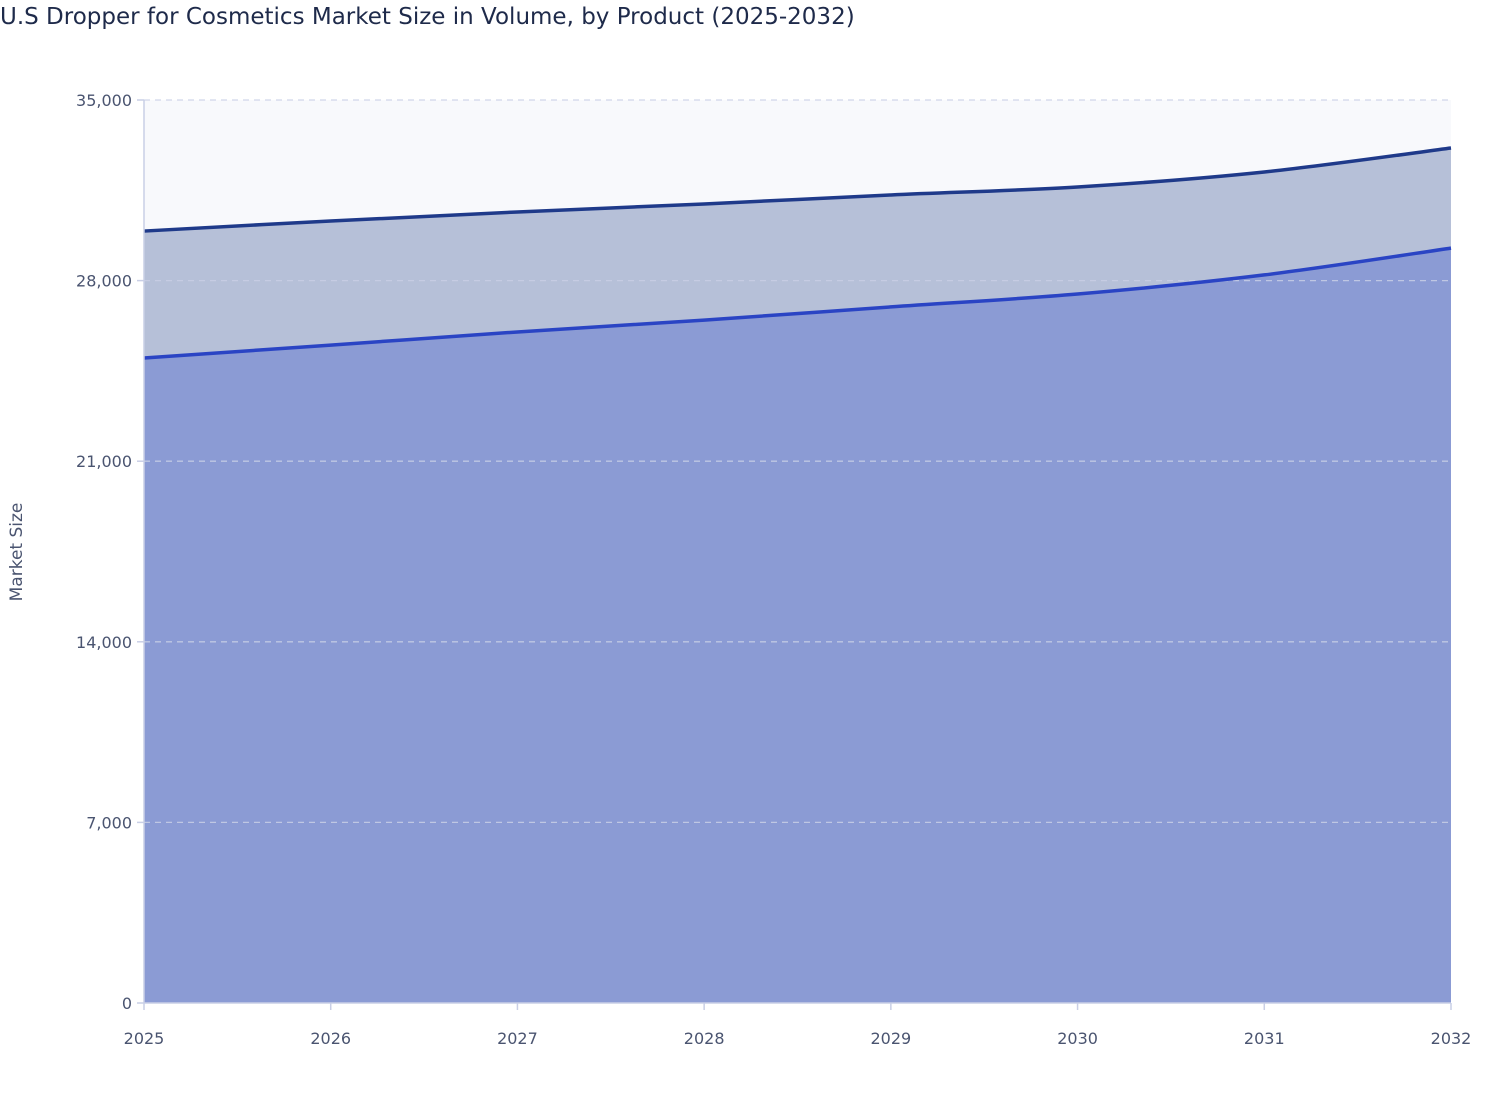  What do you see at coordinates (330, 1038) in the screenshot?
I see `x-tick-label: 2026` at bounding box center [330, 1038].